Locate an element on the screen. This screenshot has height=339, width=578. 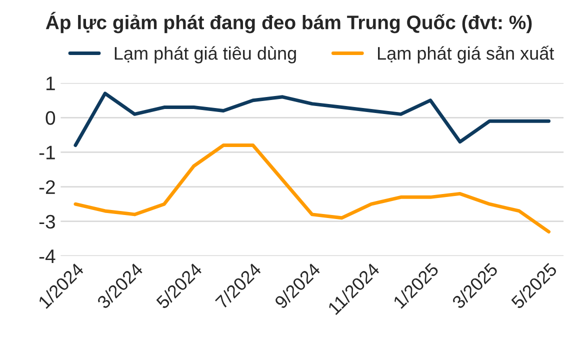
y-tick-label: -2 is located at coordinates (47, 187).